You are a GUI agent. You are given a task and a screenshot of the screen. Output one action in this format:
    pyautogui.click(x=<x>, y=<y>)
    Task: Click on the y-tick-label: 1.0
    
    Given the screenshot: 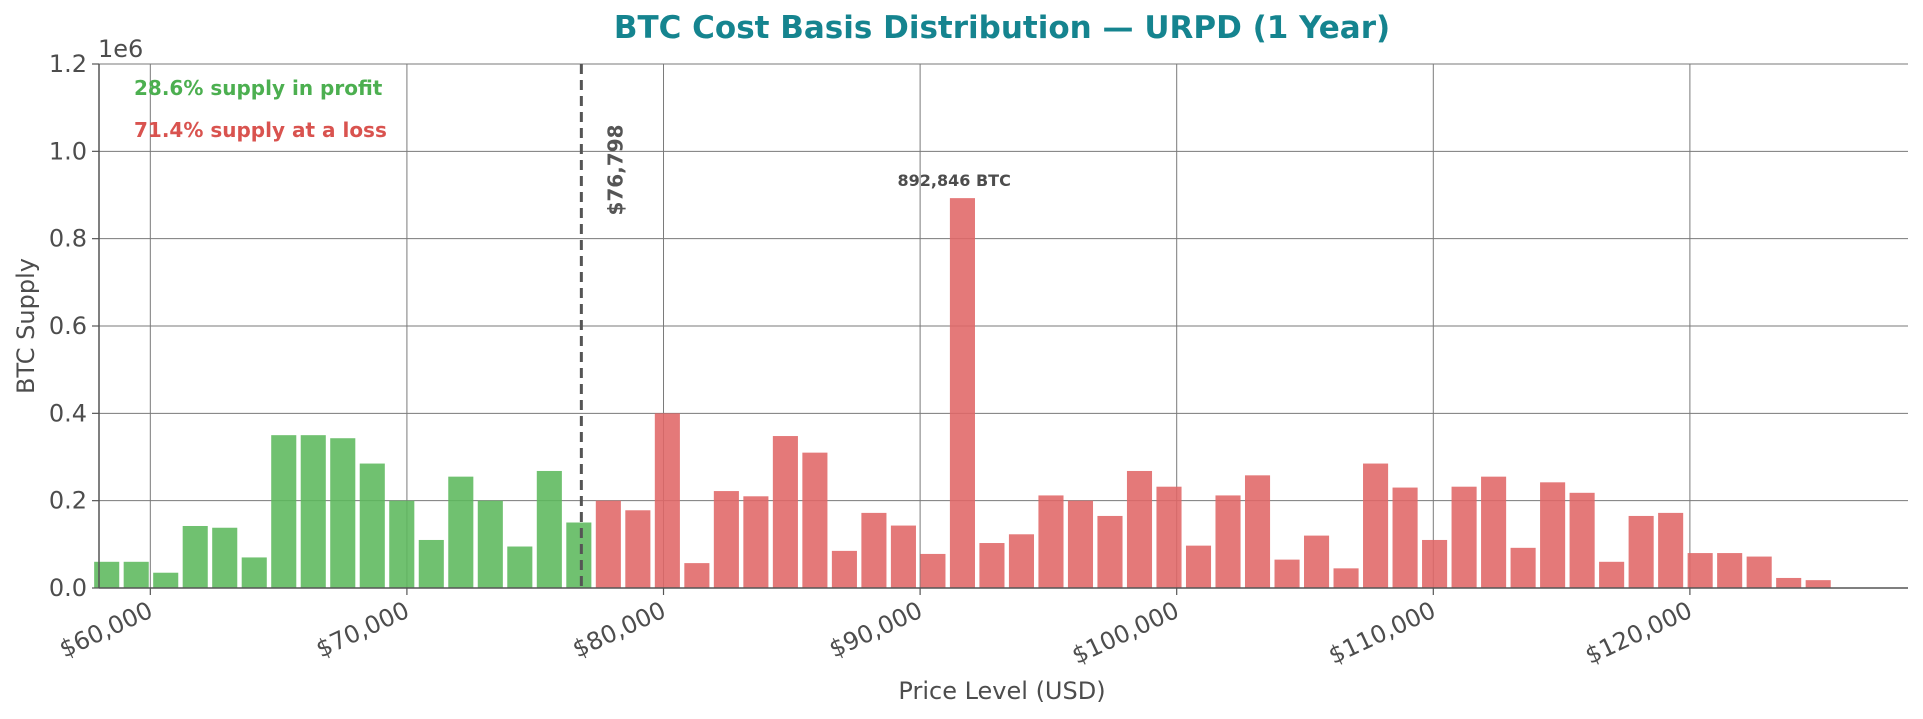 What is the action you would take?
    pyautogui.click(x=68, y=151)
    